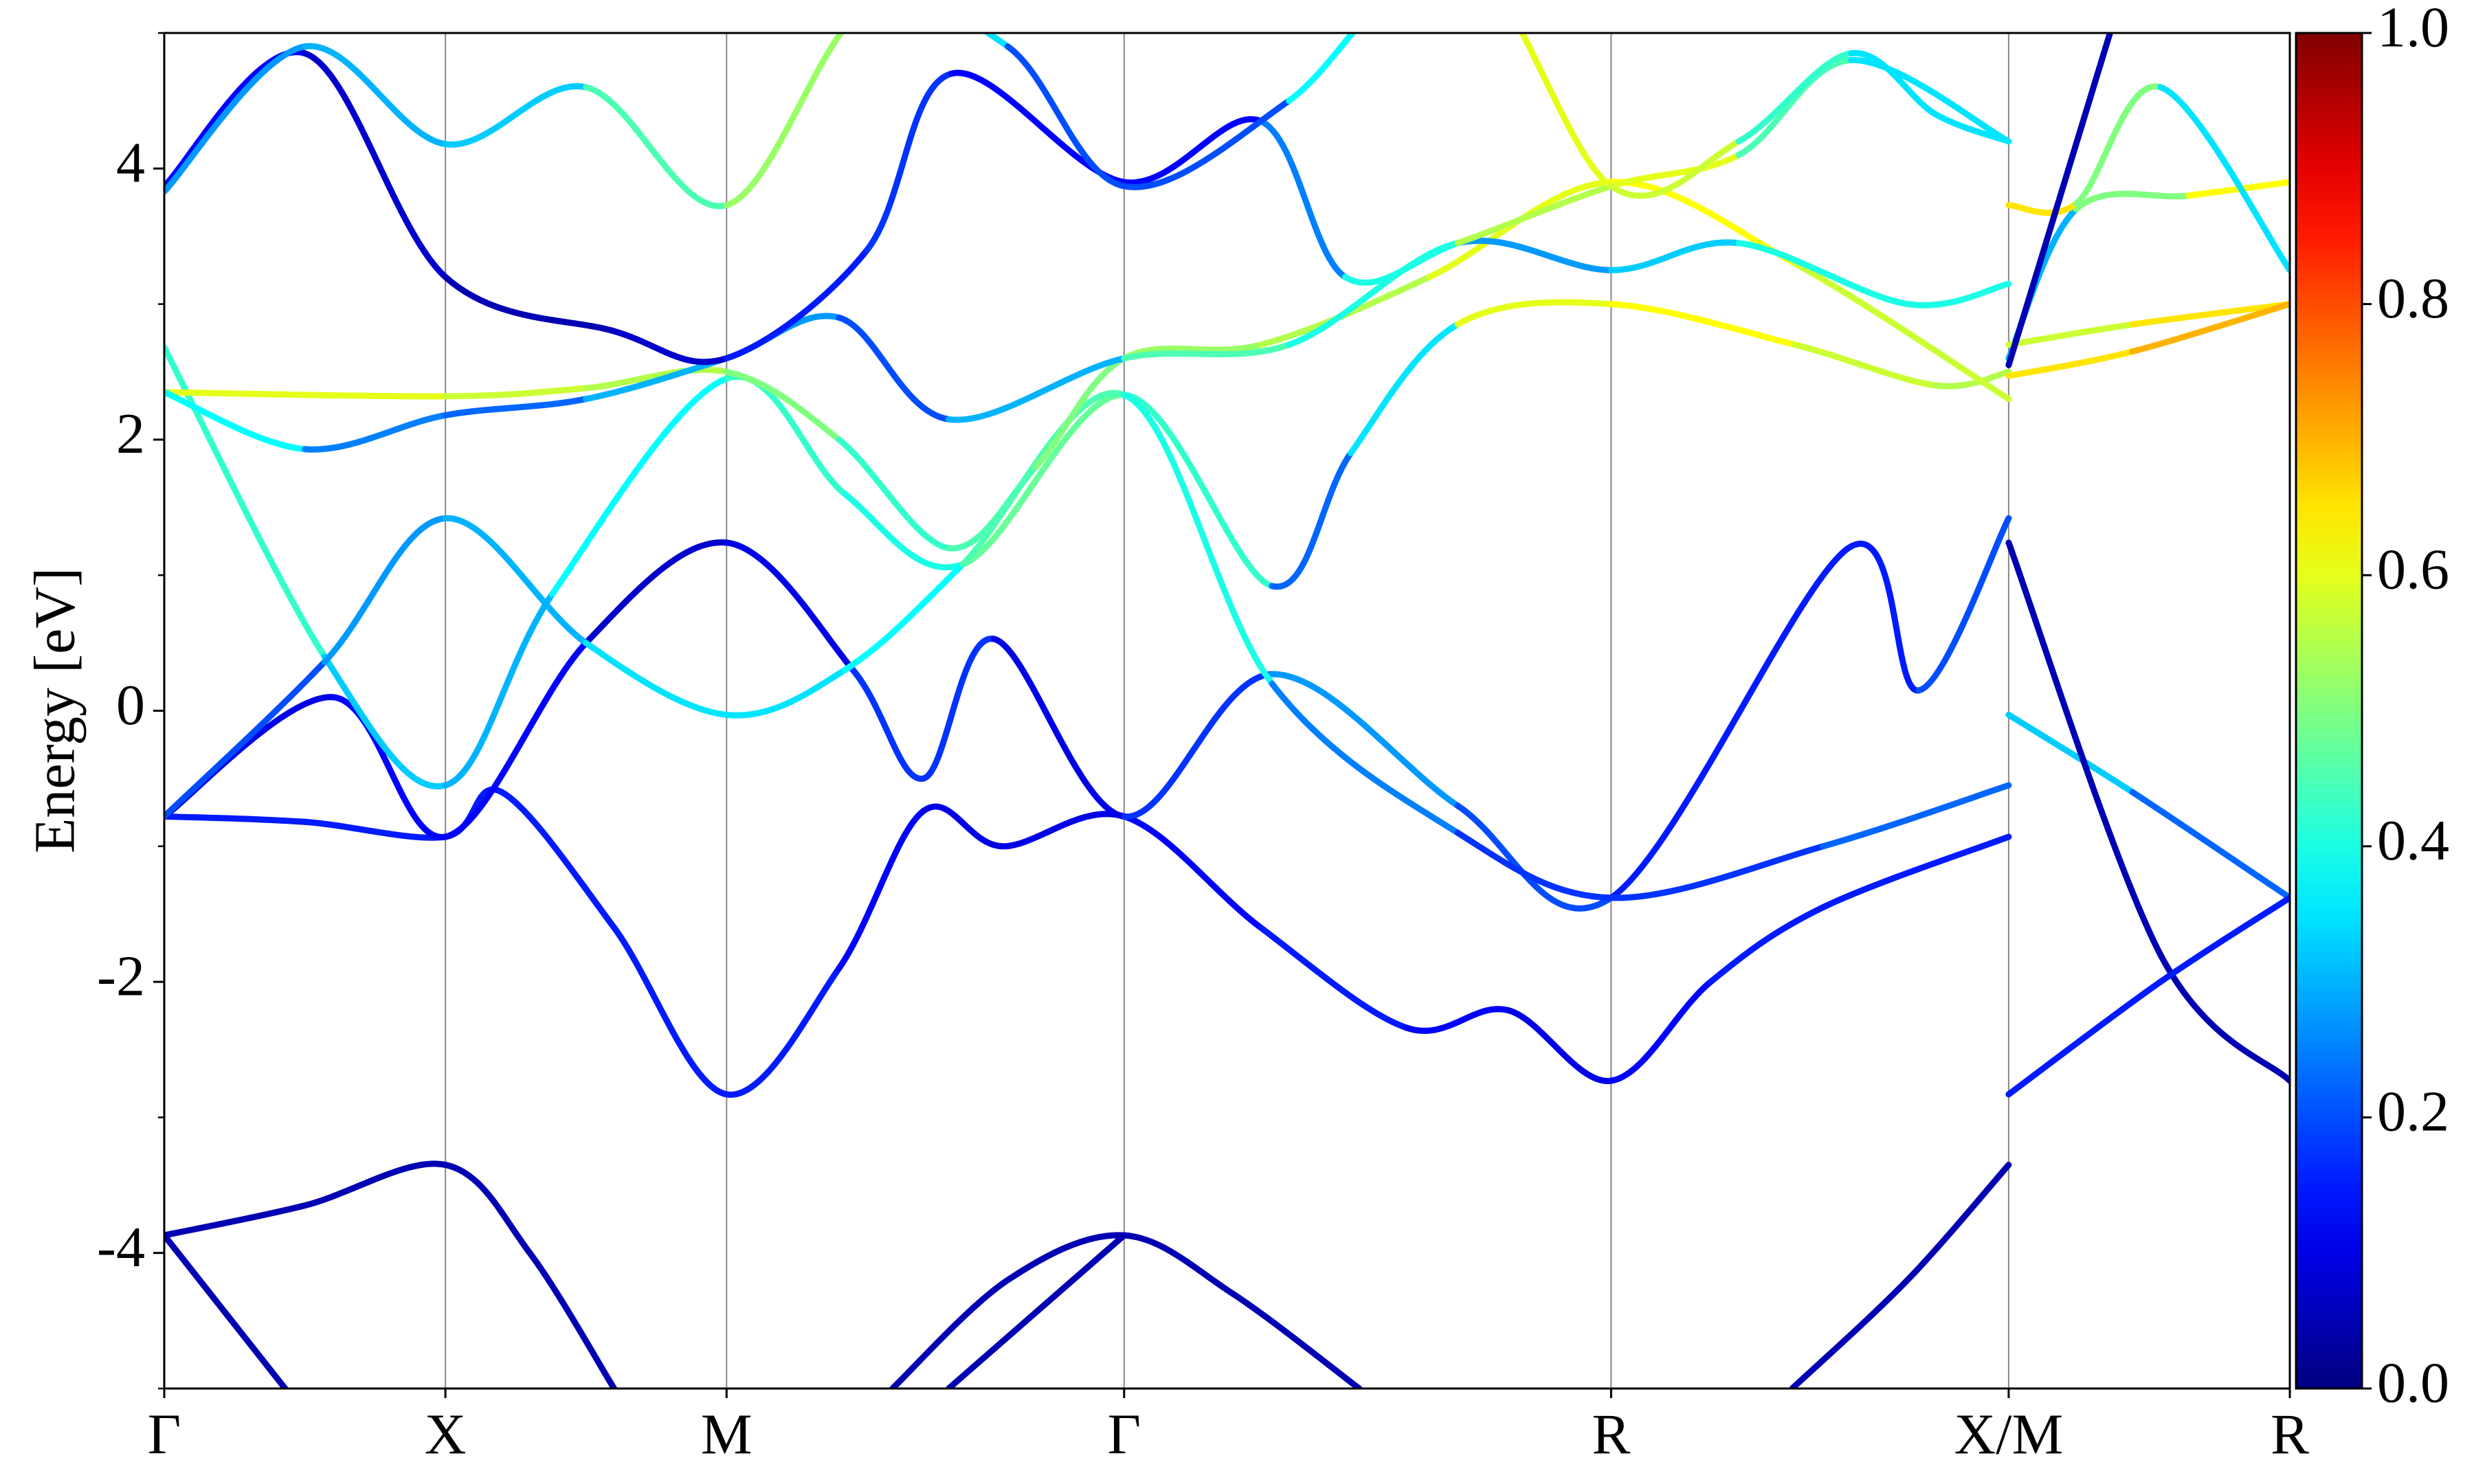 Image resolution: width=2474 pixels, height=1484 pixels. I want to click on colorbar-tick-label: 0.0, so click(2413, 1383).